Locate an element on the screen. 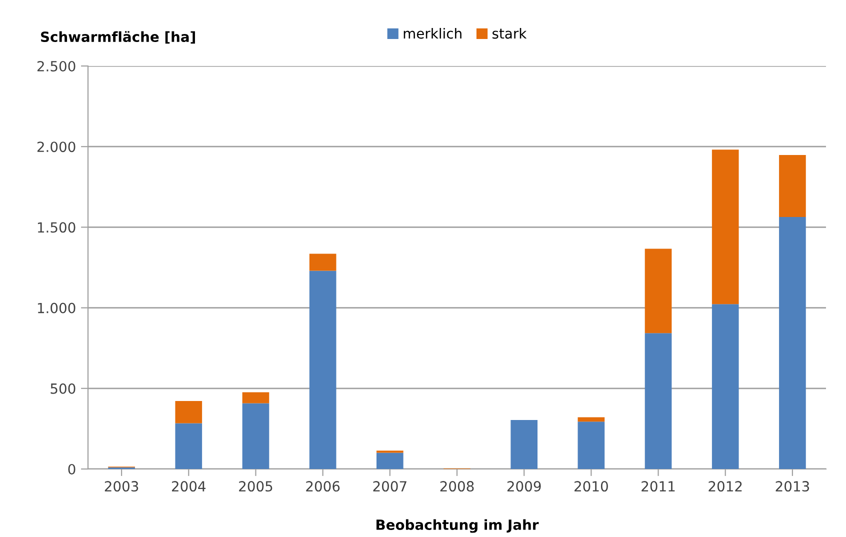  y-tick-label: 2.000 is located at coordinates (56, 147).